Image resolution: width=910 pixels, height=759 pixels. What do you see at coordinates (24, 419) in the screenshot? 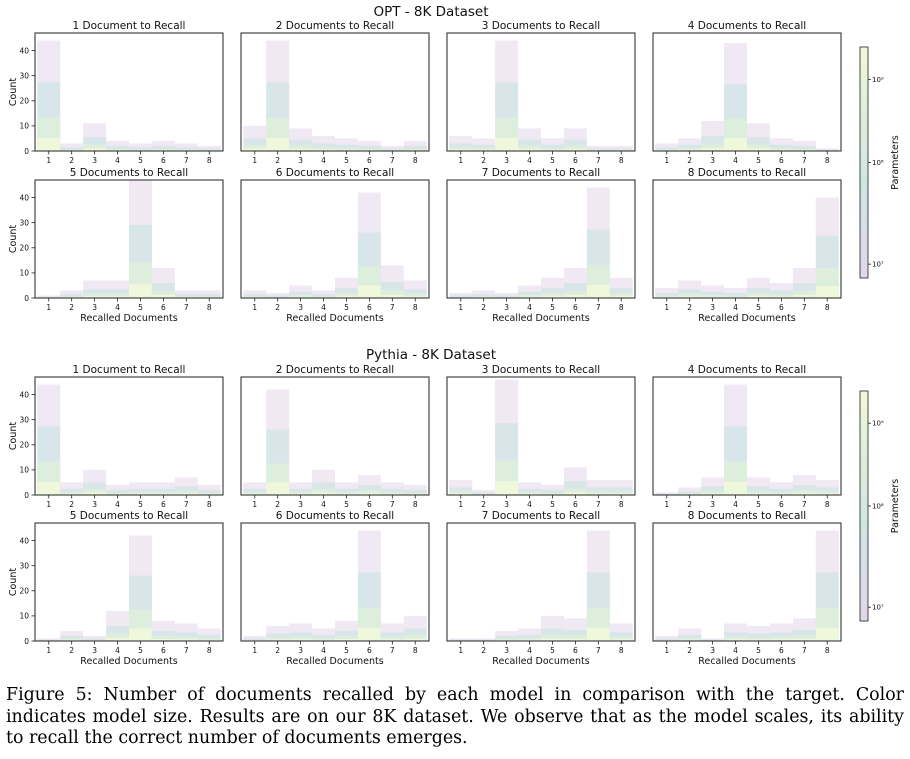
I see `y-tick-label: 30` at bounding box center [24, 419].